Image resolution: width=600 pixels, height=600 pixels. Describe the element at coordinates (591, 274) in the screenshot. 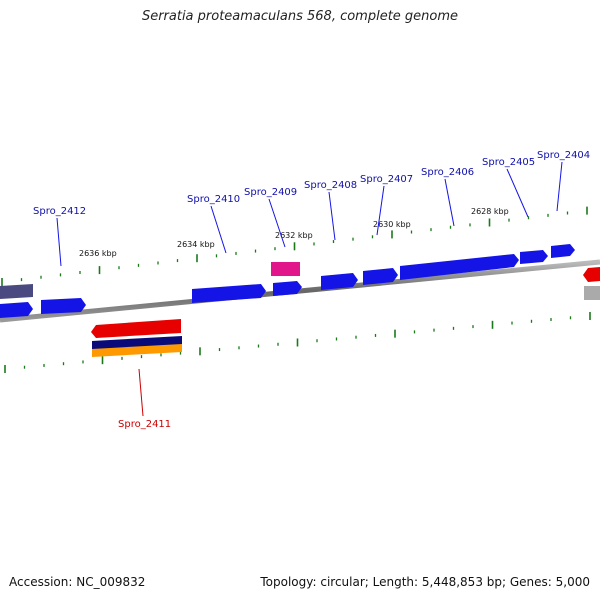

I see `gene-right-edge-red` at that location.